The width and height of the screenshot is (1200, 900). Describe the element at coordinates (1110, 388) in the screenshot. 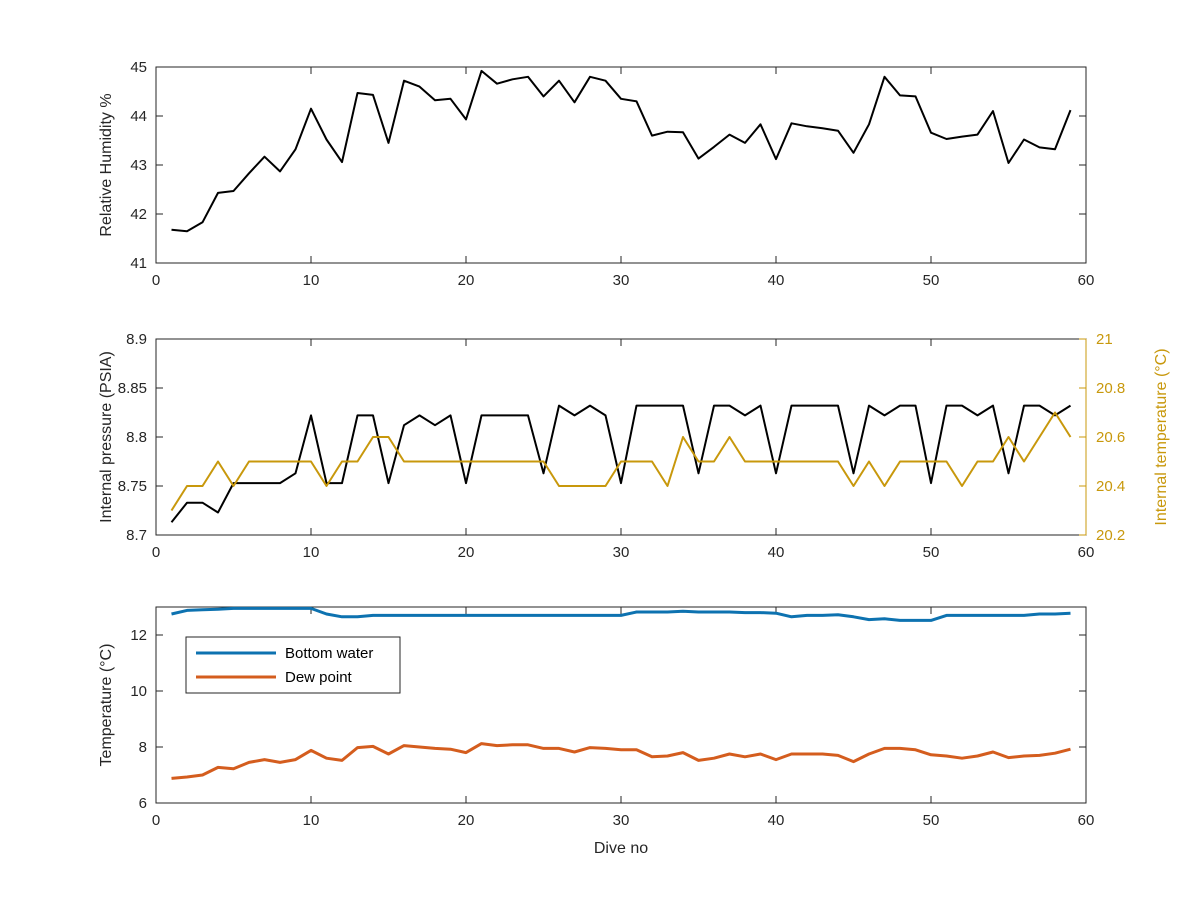

I see `y-right-tick-label: 20.8` at that location.